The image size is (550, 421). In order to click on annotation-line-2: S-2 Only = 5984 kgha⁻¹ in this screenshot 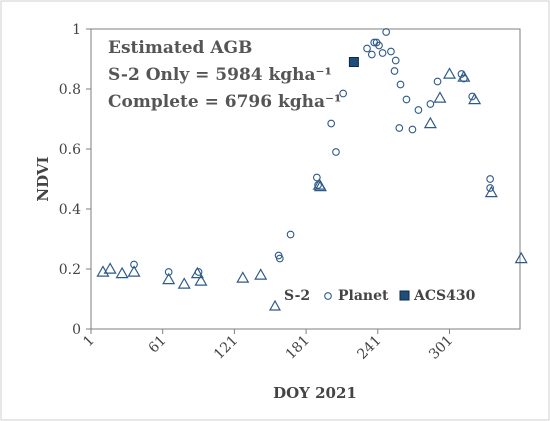, I will do `click(220, 75)`.